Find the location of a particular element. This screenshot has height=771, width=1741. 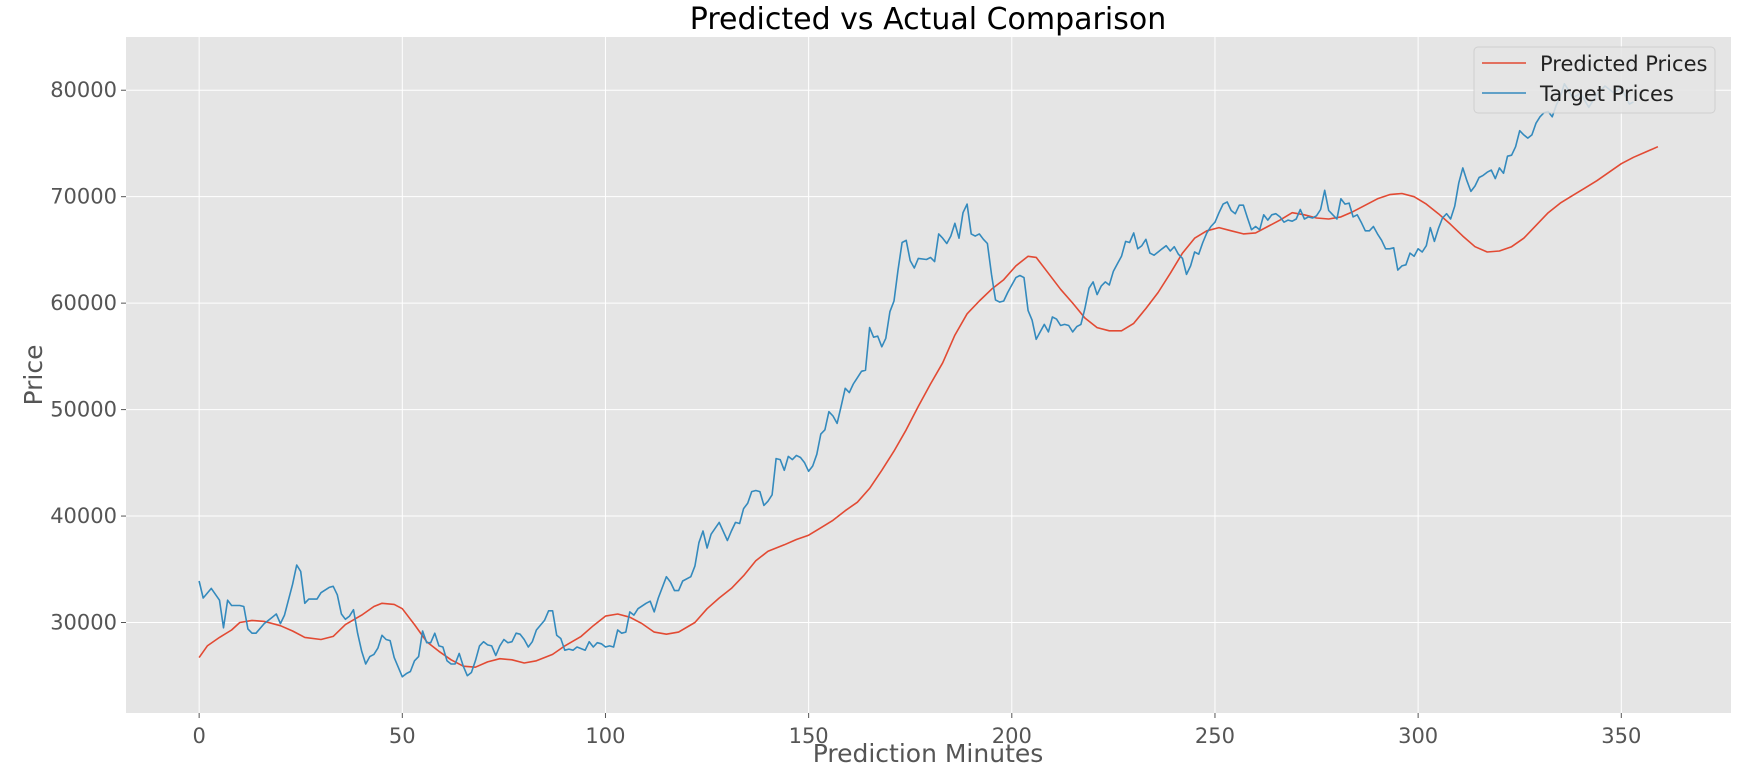

y-axis-label: Price is located at coordinates (33, 375).